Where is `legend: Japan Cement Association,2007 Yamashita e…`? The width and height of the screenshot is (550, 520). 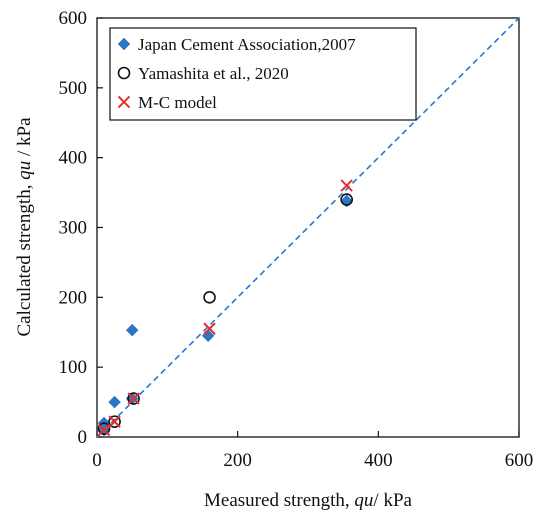
legend: Japan Cement Association,2007 Yamashita e… is located at coordinates (263, 74).